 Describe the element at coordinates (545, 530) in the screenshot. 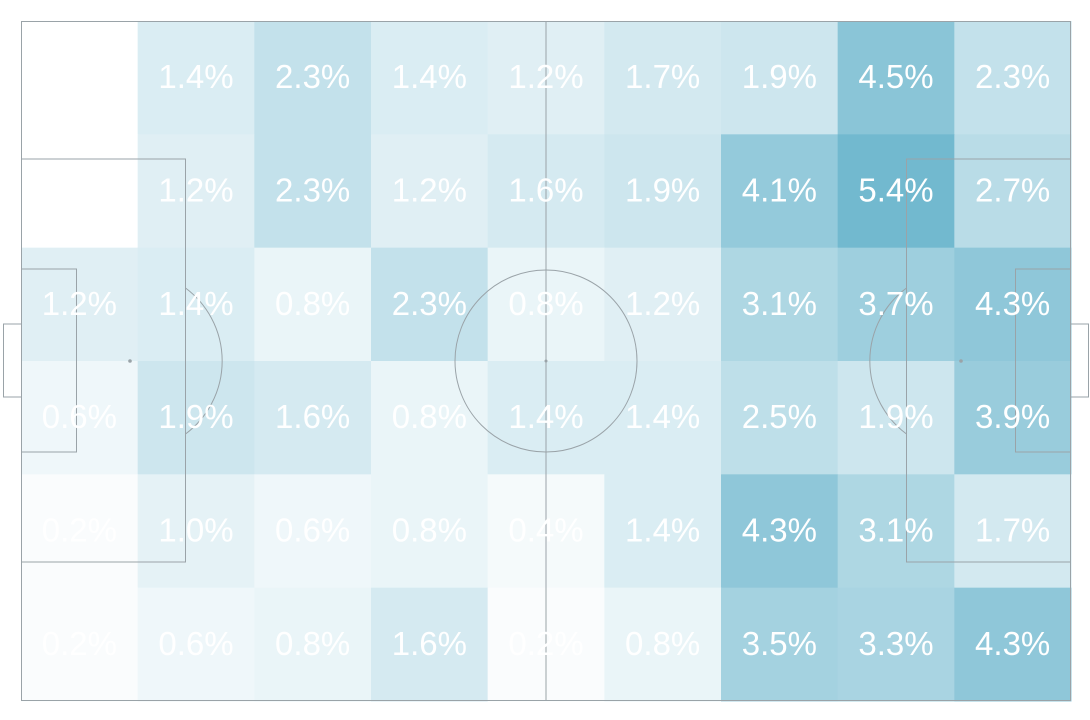

I see `heatmap-cell-label: 0.4%` at that location.